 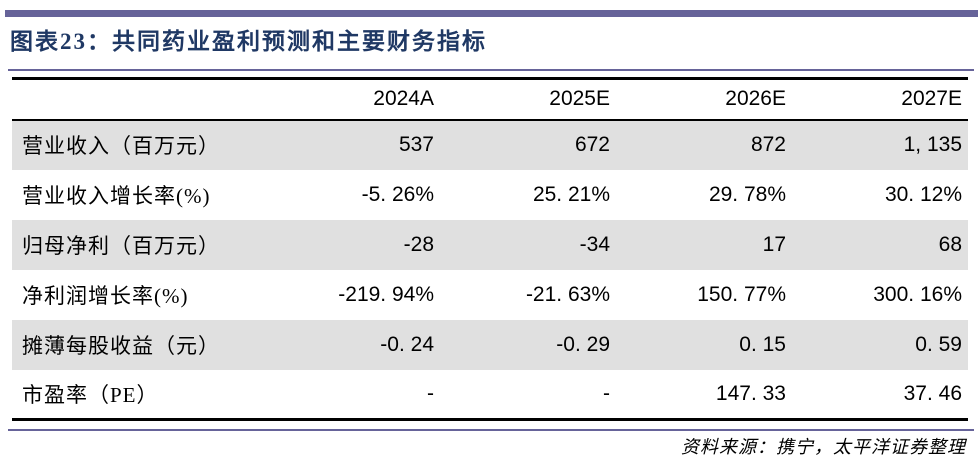 What do you see at coordinates (923, 194) in the screenshot?
I see `row-value: 30. 12%` at bounding box center [923, 194].